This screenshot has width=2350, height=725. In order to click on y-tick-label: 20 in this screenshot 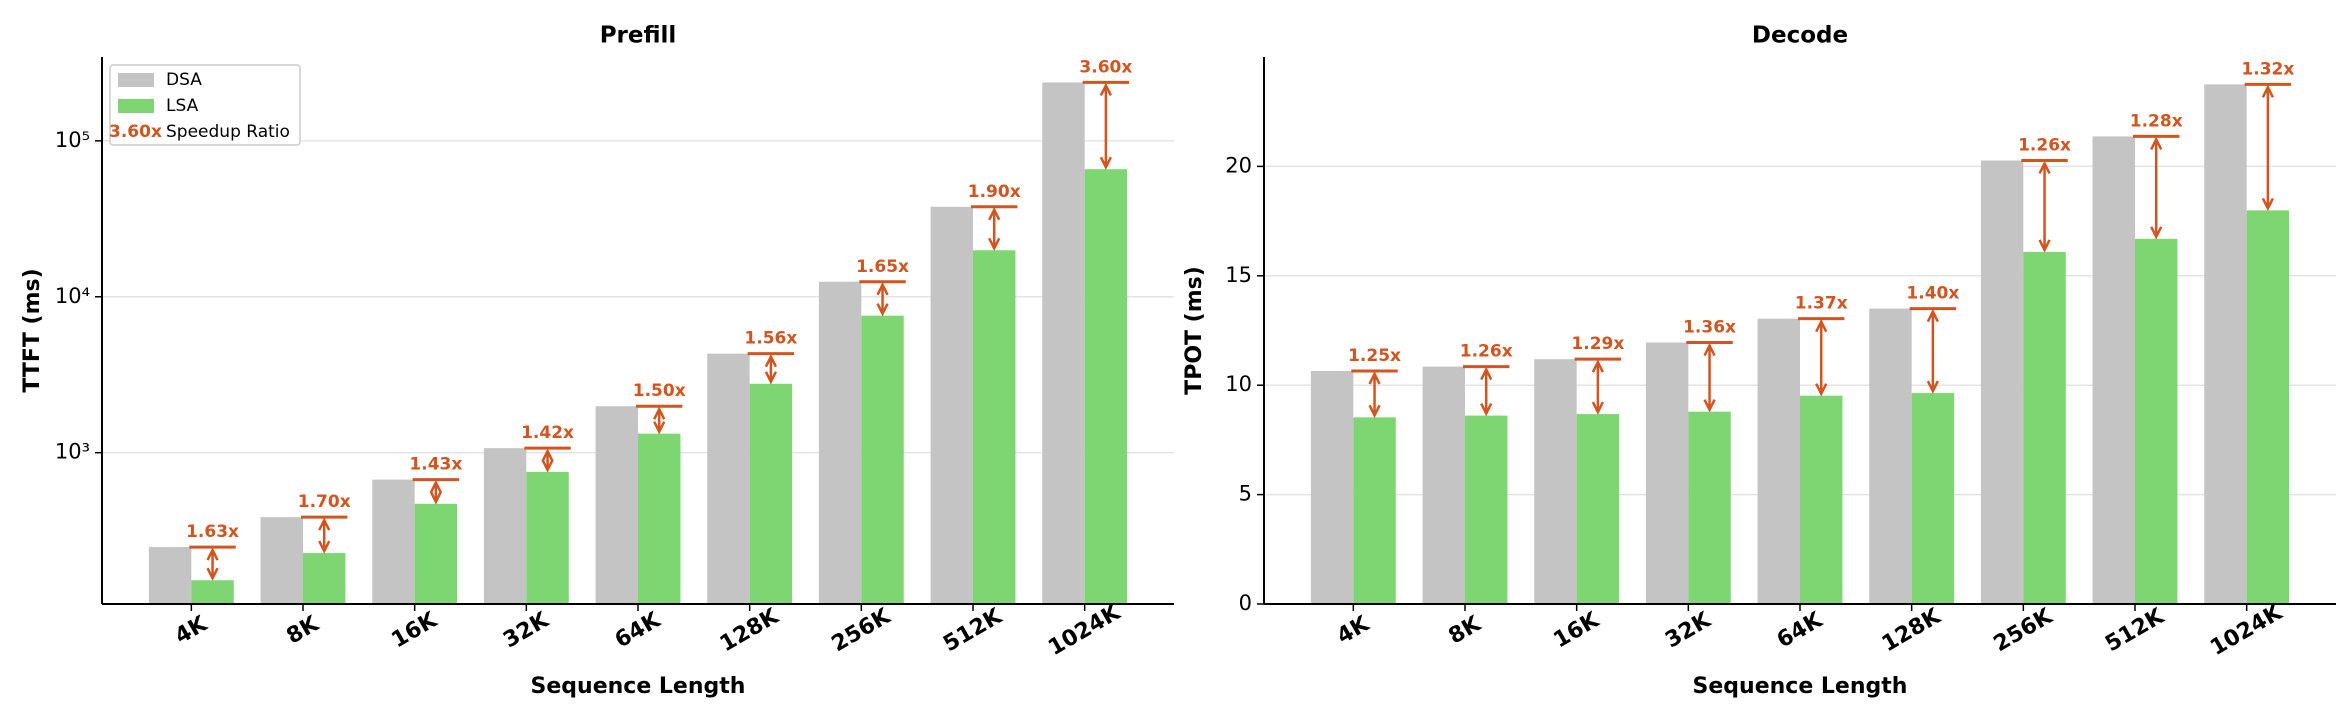, I will do `click(1238, 165)`.